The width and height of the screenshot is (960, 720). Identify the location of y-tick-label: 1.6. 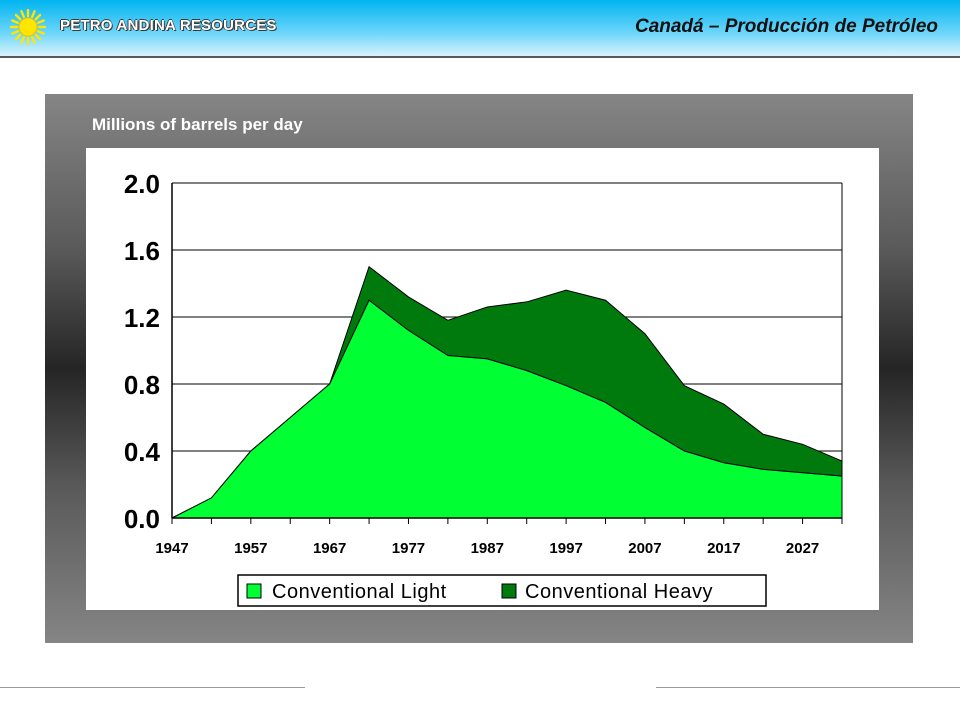
(142, 251).